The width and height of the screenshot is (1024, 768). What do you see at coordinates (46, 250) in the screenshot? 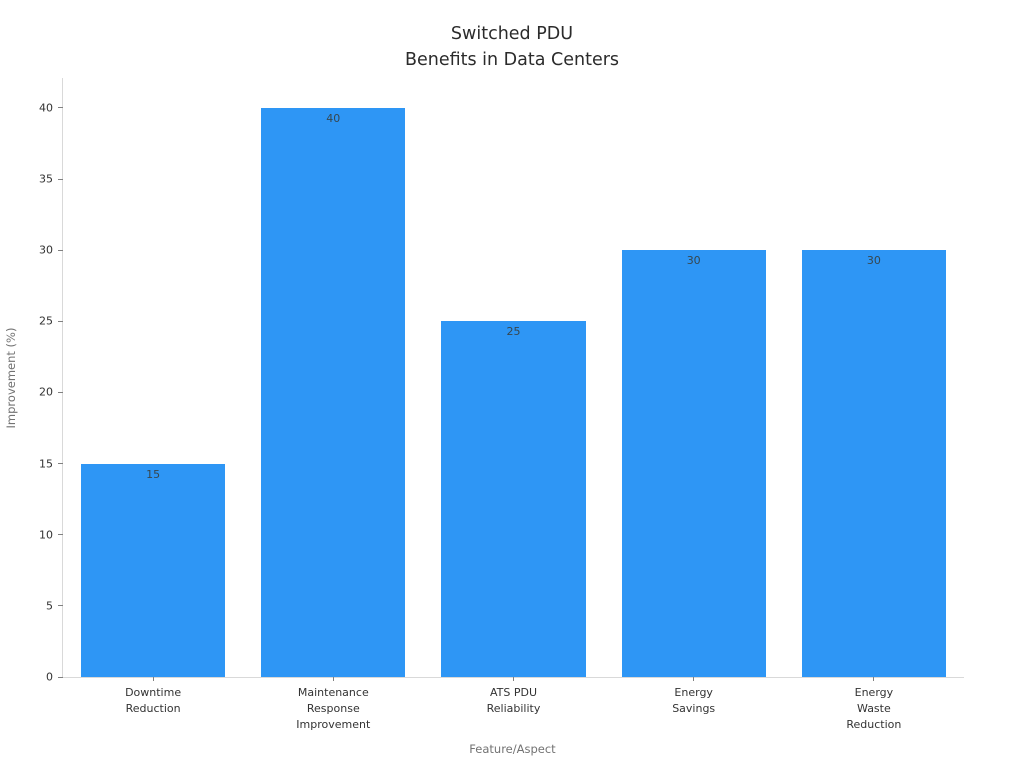
I see `y-tick-label: 30` at bounding box center [46, 250].